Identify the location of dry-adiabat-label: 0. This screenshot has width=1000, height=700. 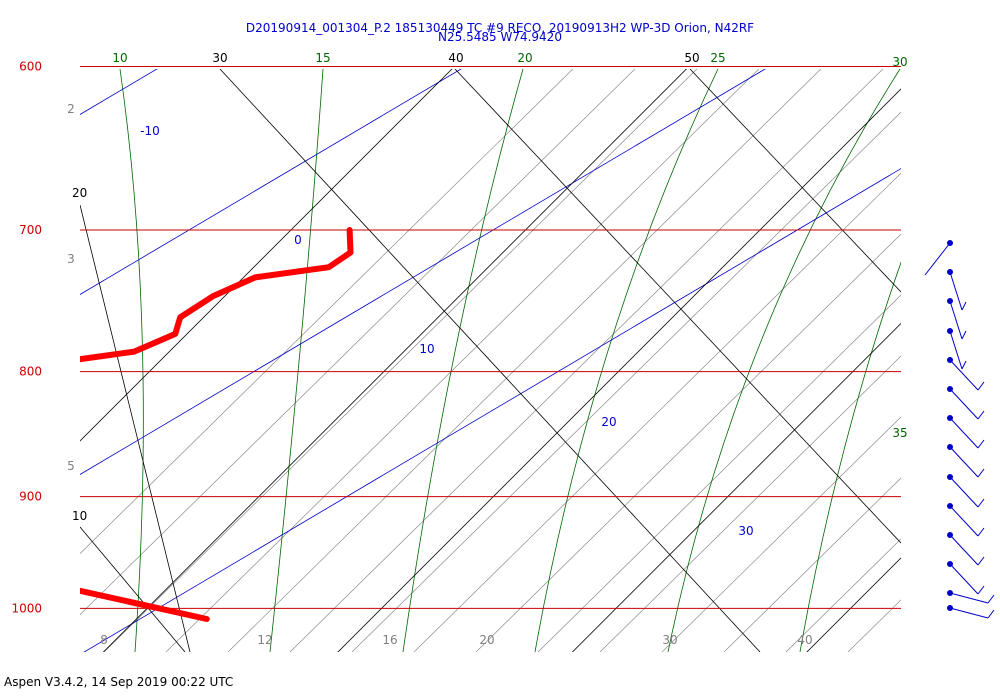
(298, 240).